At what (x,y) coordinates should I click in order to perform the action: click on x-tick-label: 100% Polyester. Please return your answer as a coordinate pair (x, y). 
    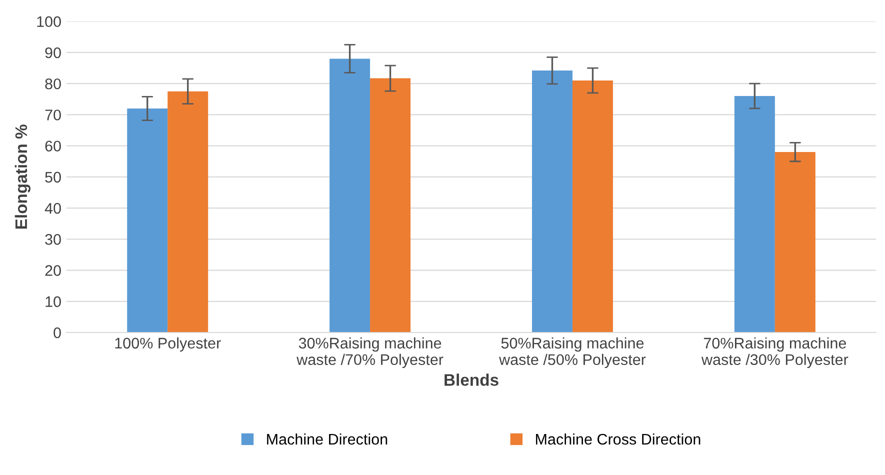
    Looking at the image, I should click on (168, 344).